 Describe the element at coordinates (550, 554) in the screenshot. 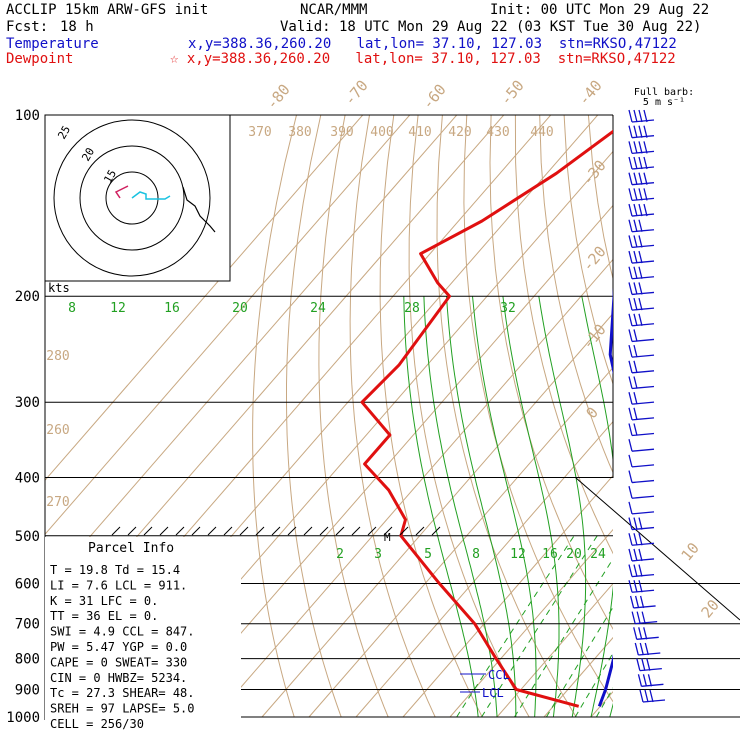

I see `mixing-ratio-label: 16` at that location.